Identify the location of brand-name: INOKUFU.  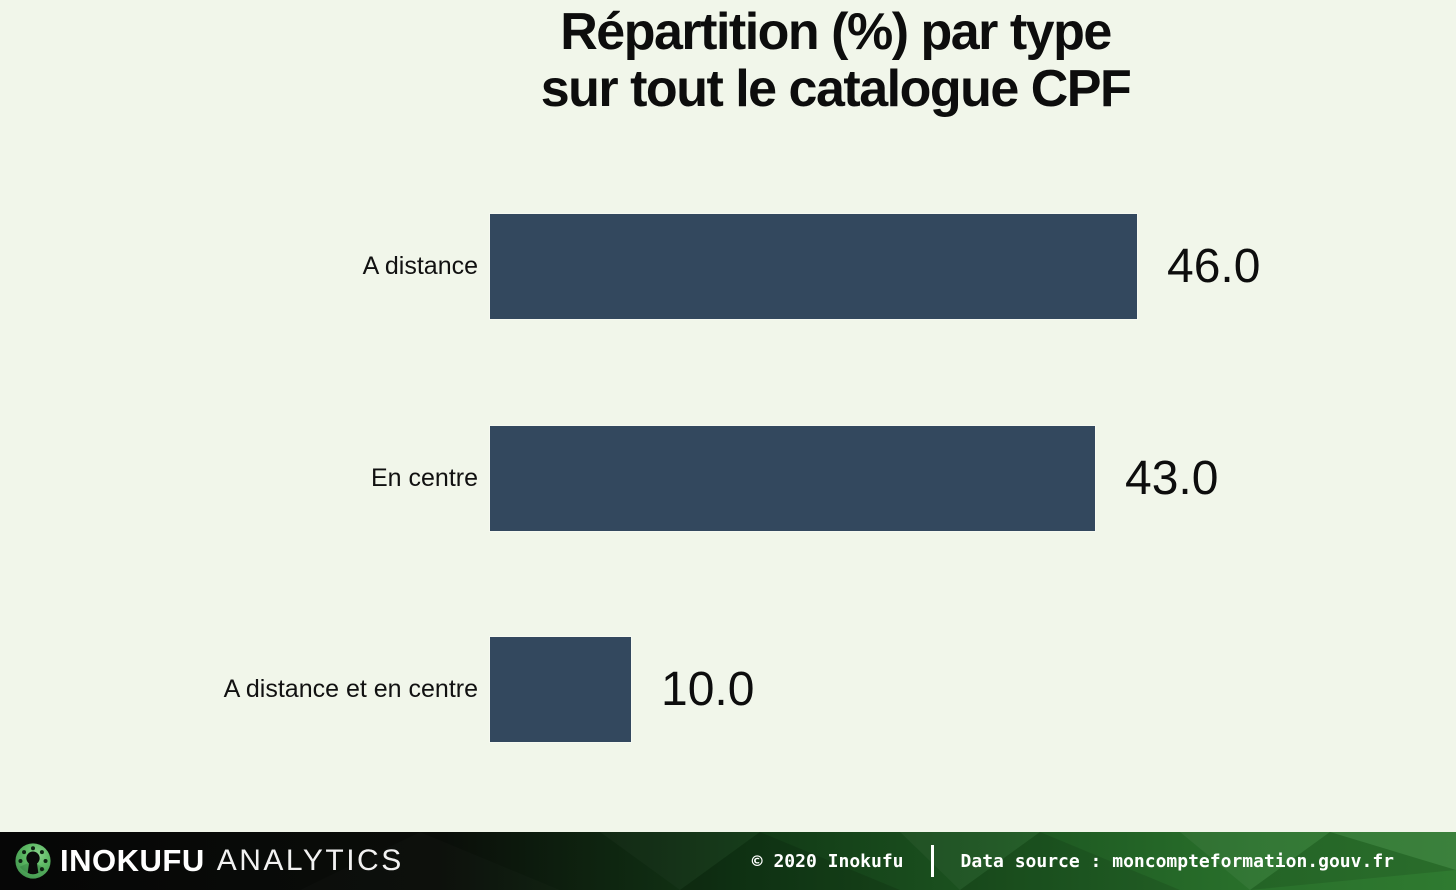
(132, 860).